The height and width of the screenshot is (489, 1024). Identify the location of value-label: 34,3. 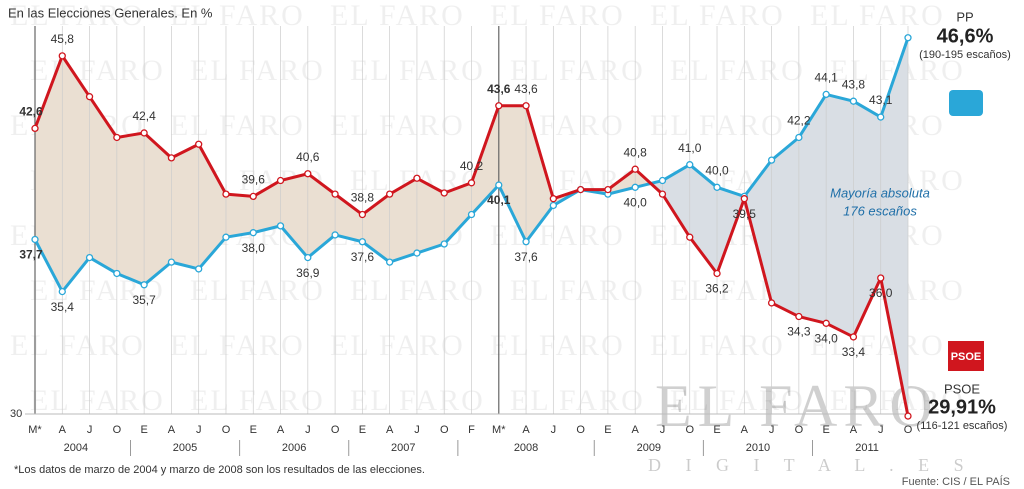
(799, 332).